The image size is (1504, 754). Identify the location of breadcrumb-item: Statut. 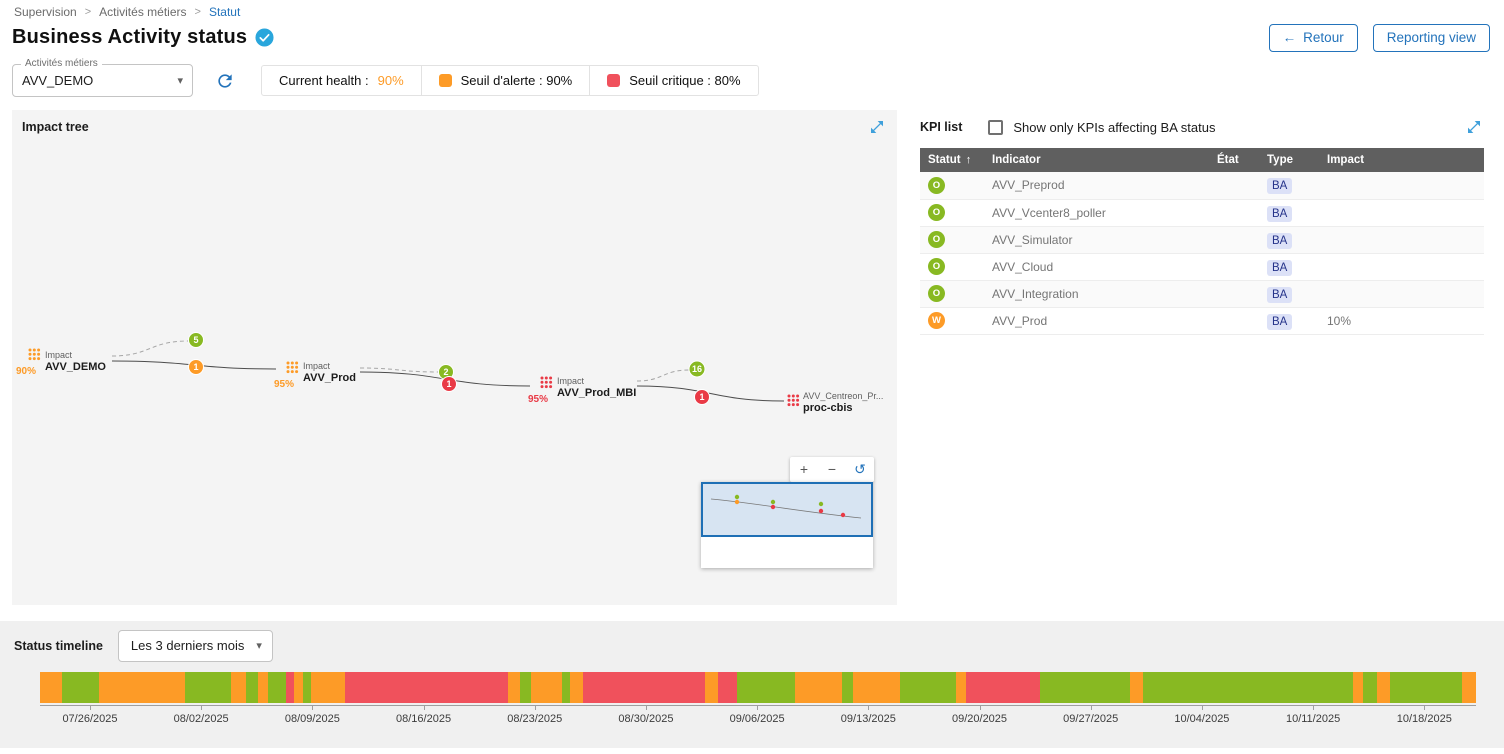
(224, 11).